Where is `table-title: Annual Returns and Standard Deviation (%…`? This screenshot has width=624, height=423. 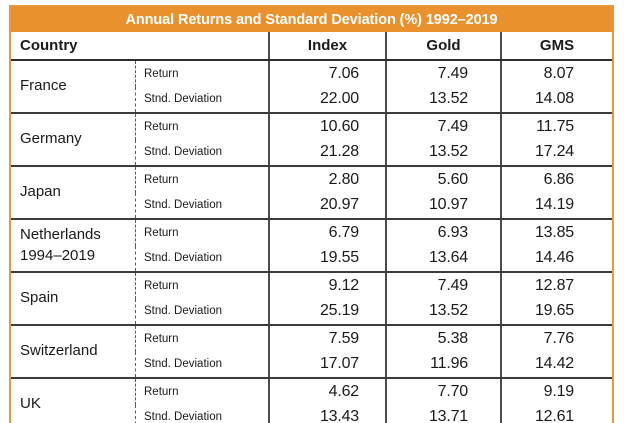
table-title: Annual Returns and Standard Deviation (%… is located at coordinates (311, 19).